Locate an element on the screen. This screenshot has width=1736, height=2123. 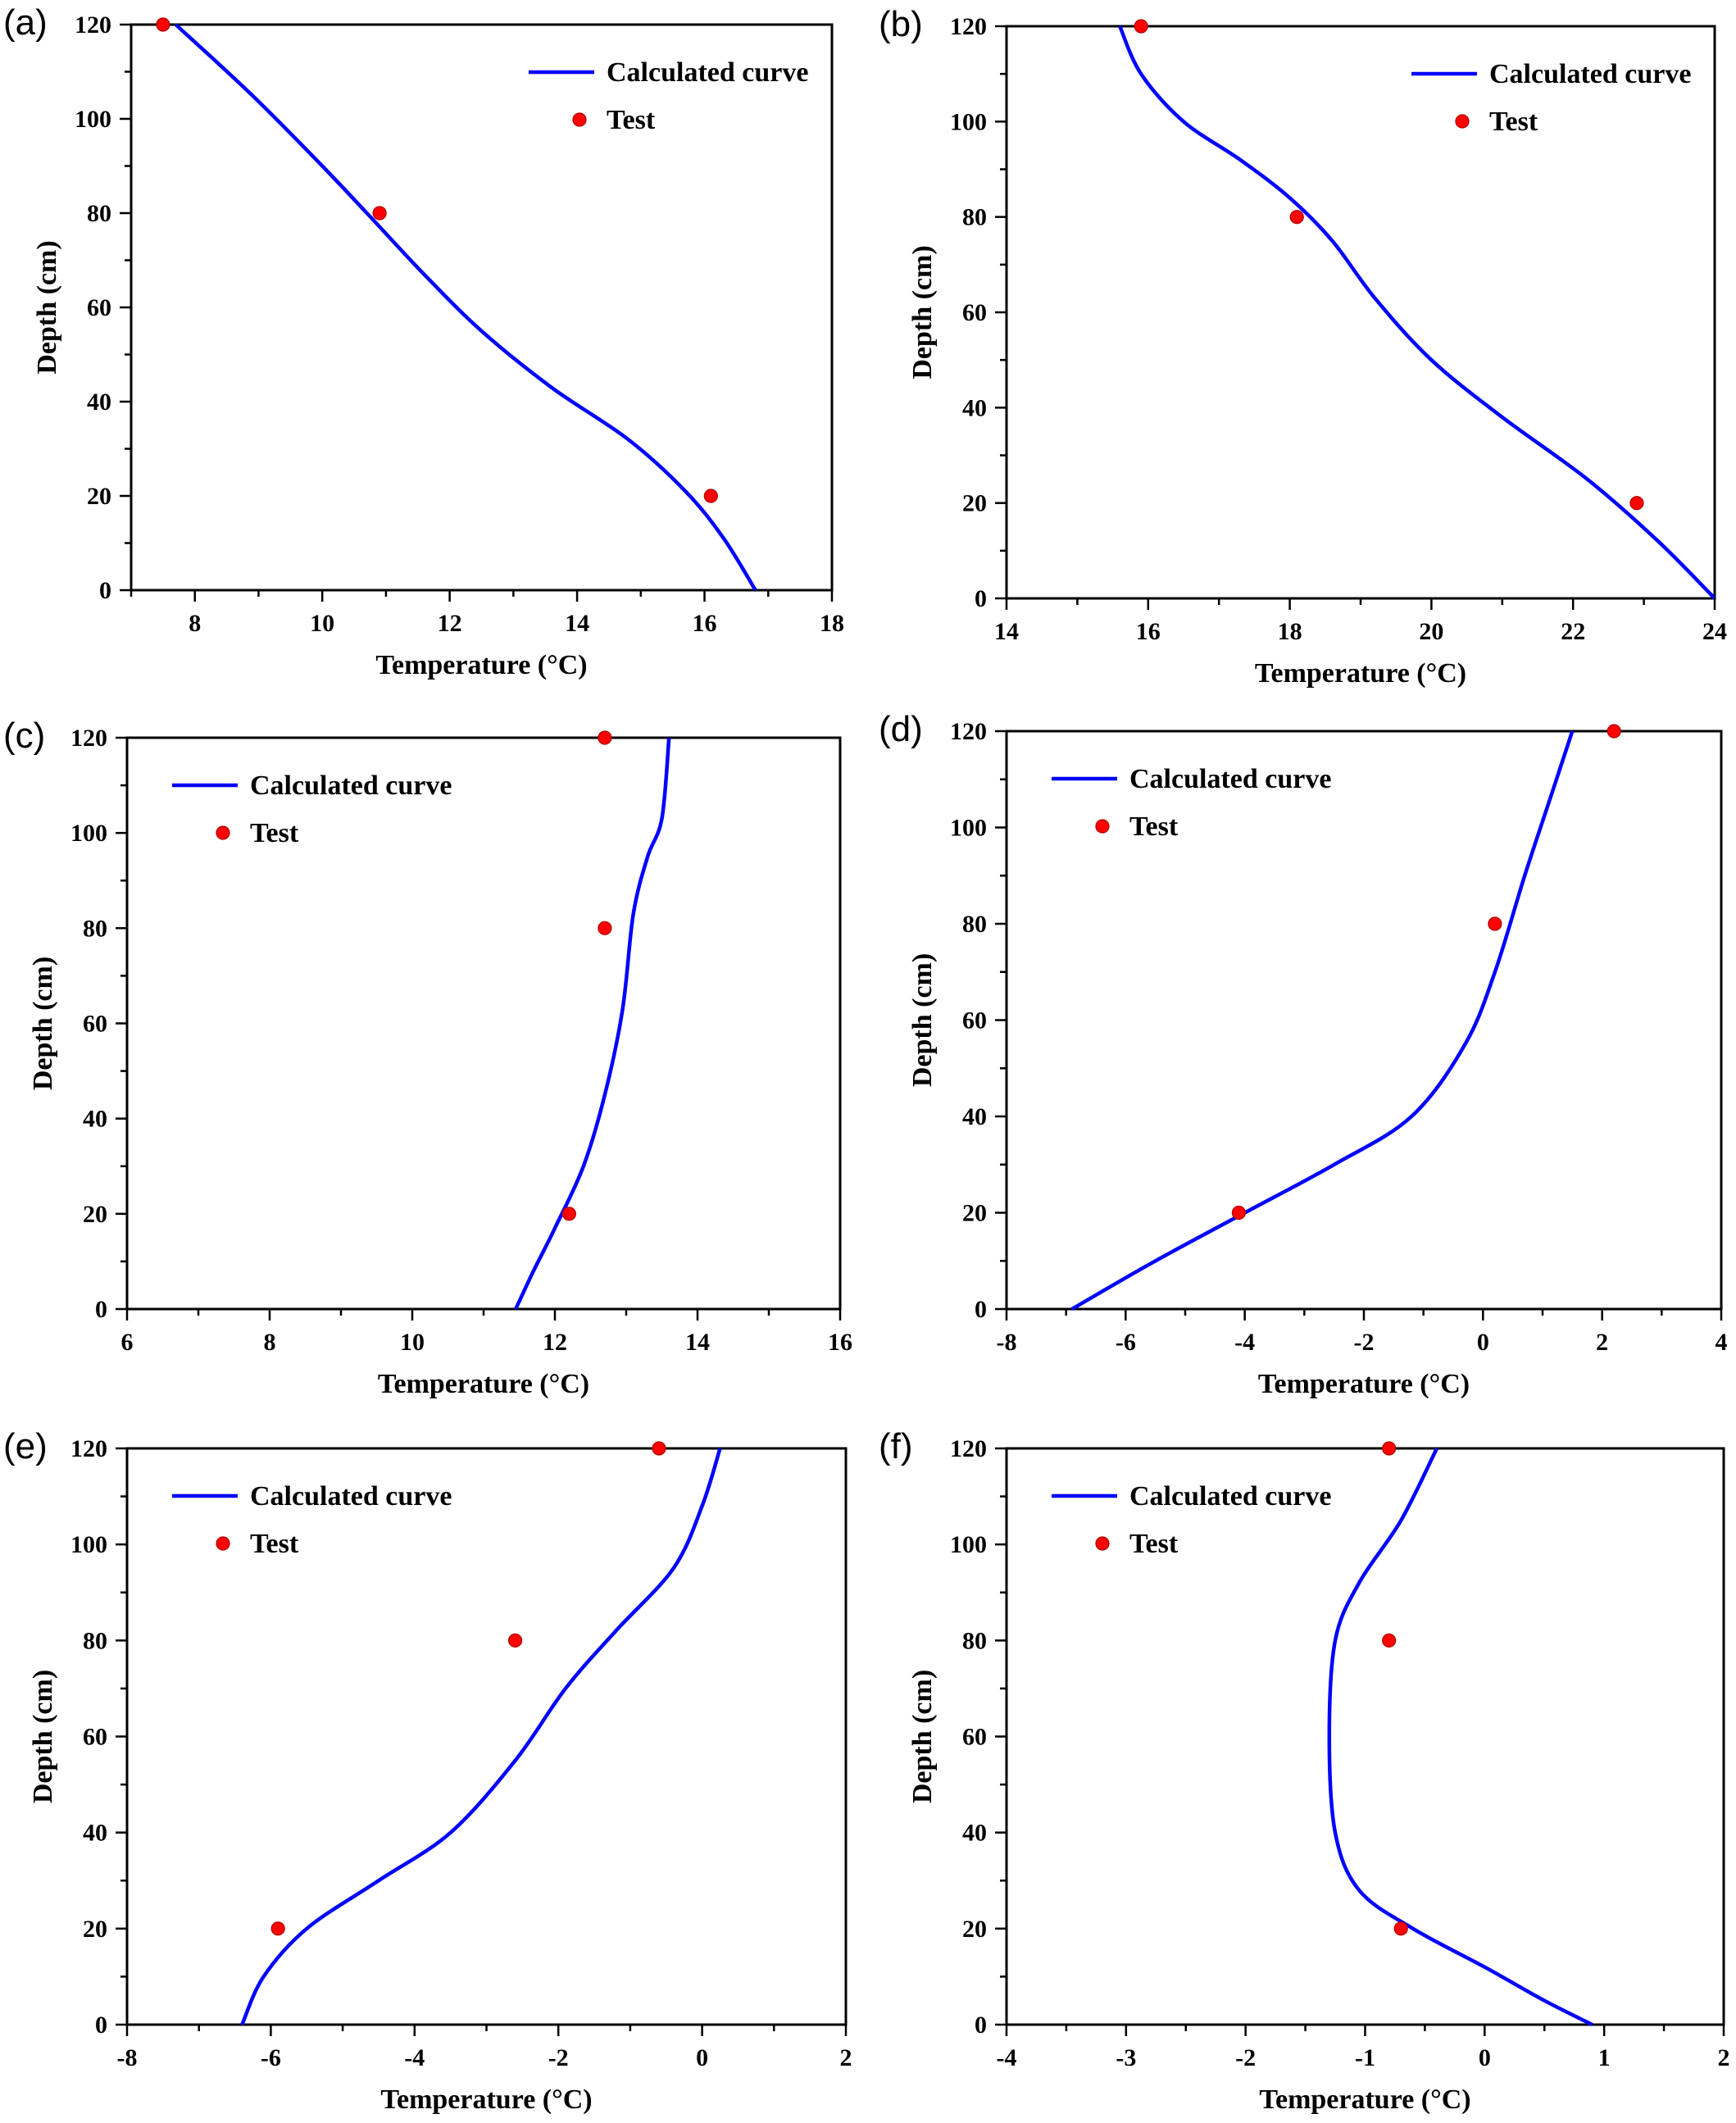
x-tick-label: 18 is located at coordinates (1290, 632).